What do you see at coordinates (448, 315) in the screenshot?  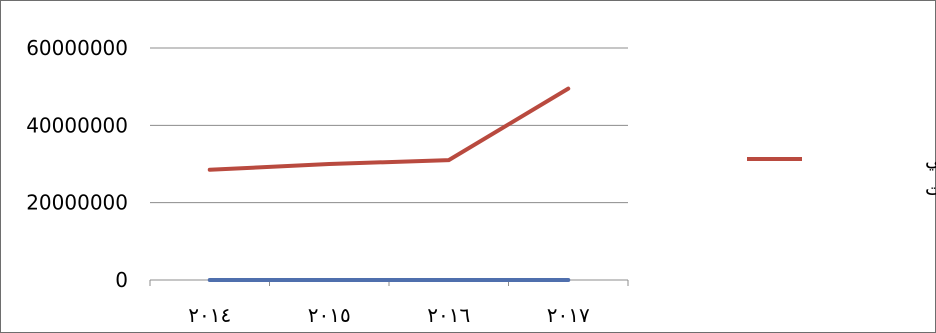 I see `x-tick-label: ٢٠١٦` at bounding box center [448, 315].